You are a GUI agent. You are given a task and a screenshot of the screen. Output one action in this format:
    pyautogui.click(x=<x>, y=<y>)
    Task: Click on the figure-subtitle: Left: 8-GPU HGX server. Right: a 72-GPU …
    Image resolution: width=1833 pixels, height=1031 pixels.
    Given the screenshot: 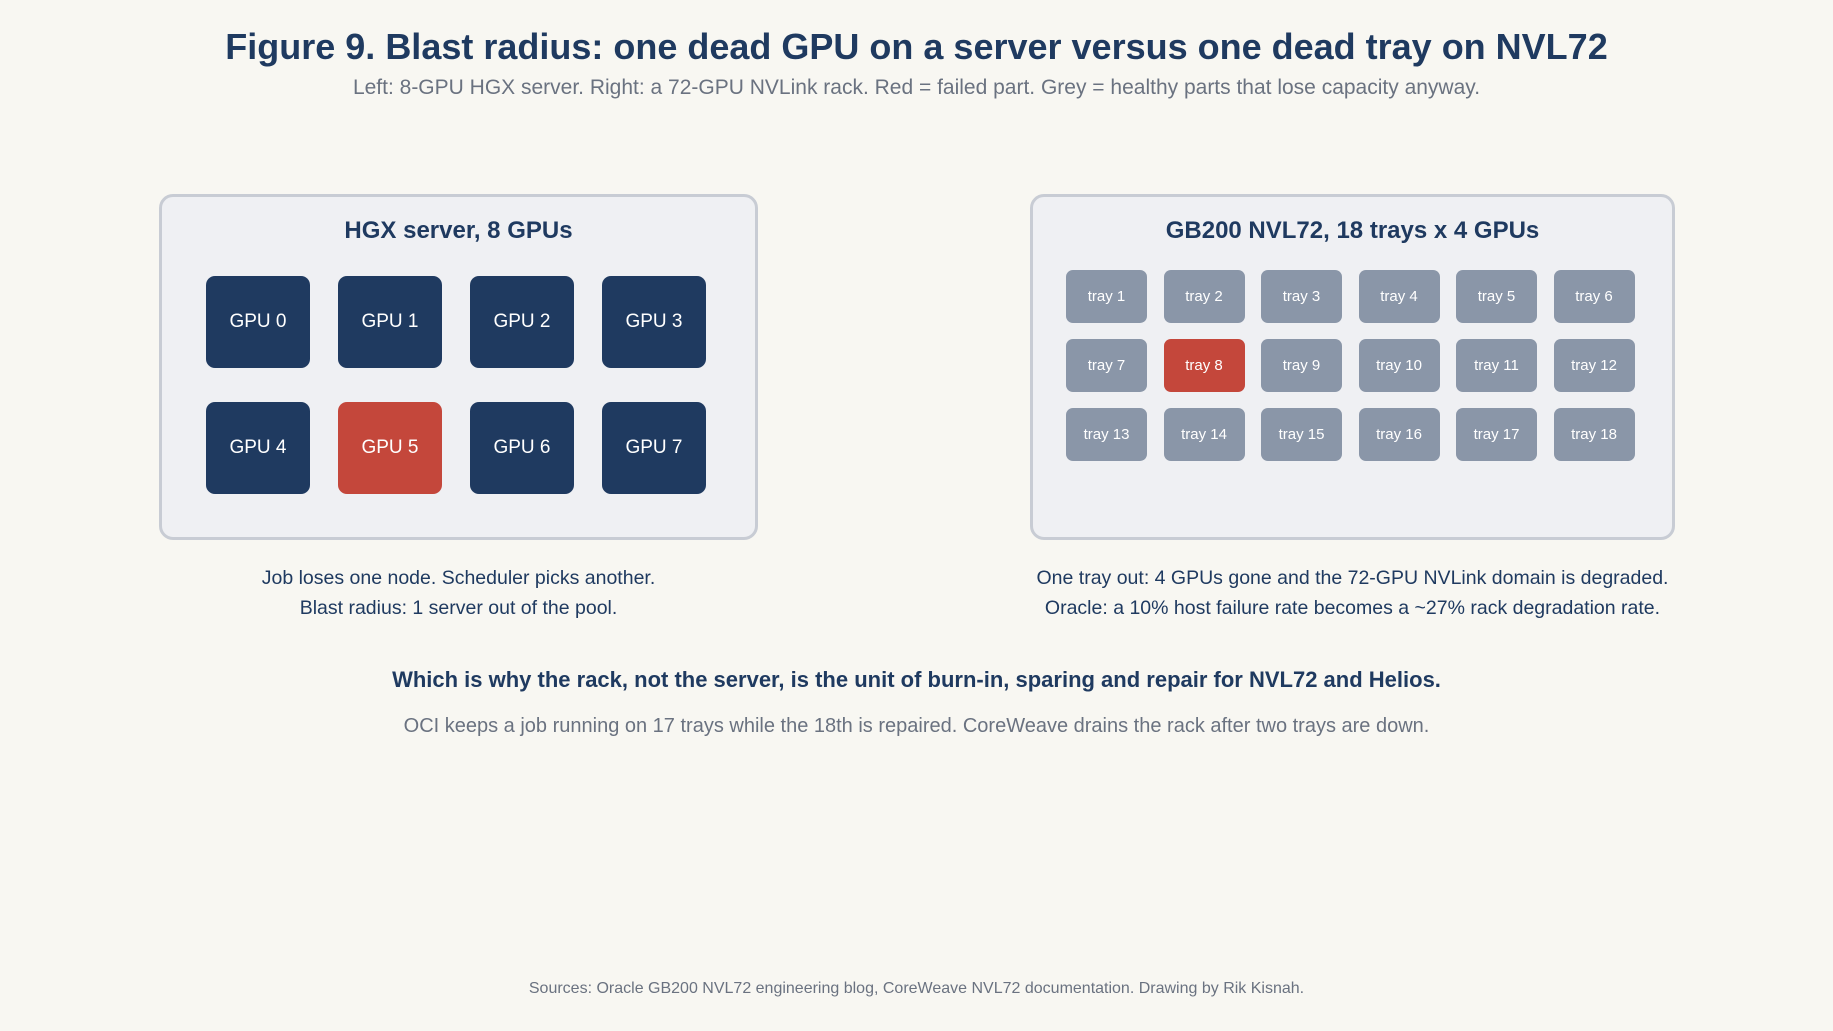 What is the action you would take?
    pyautogui.click(x=916, y=87)
    